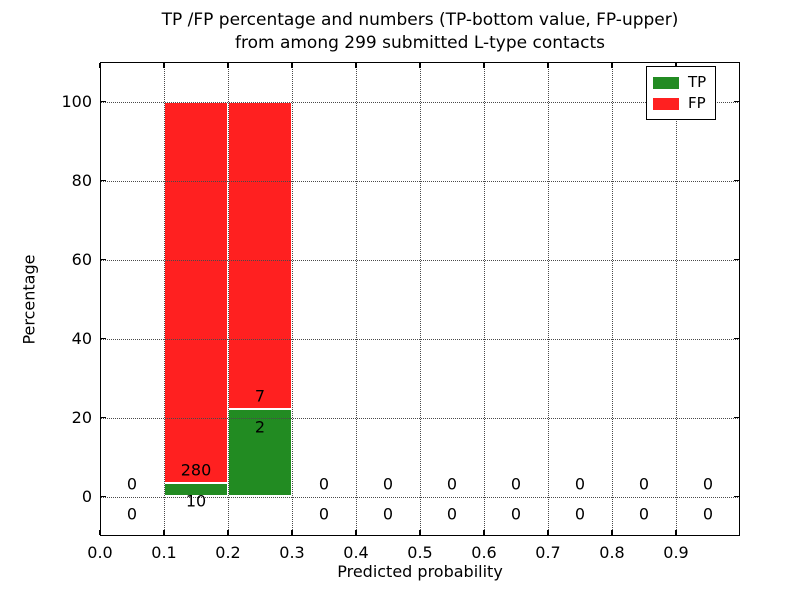  I want to click on x-tick-label: 0.3, so click(292, 552).